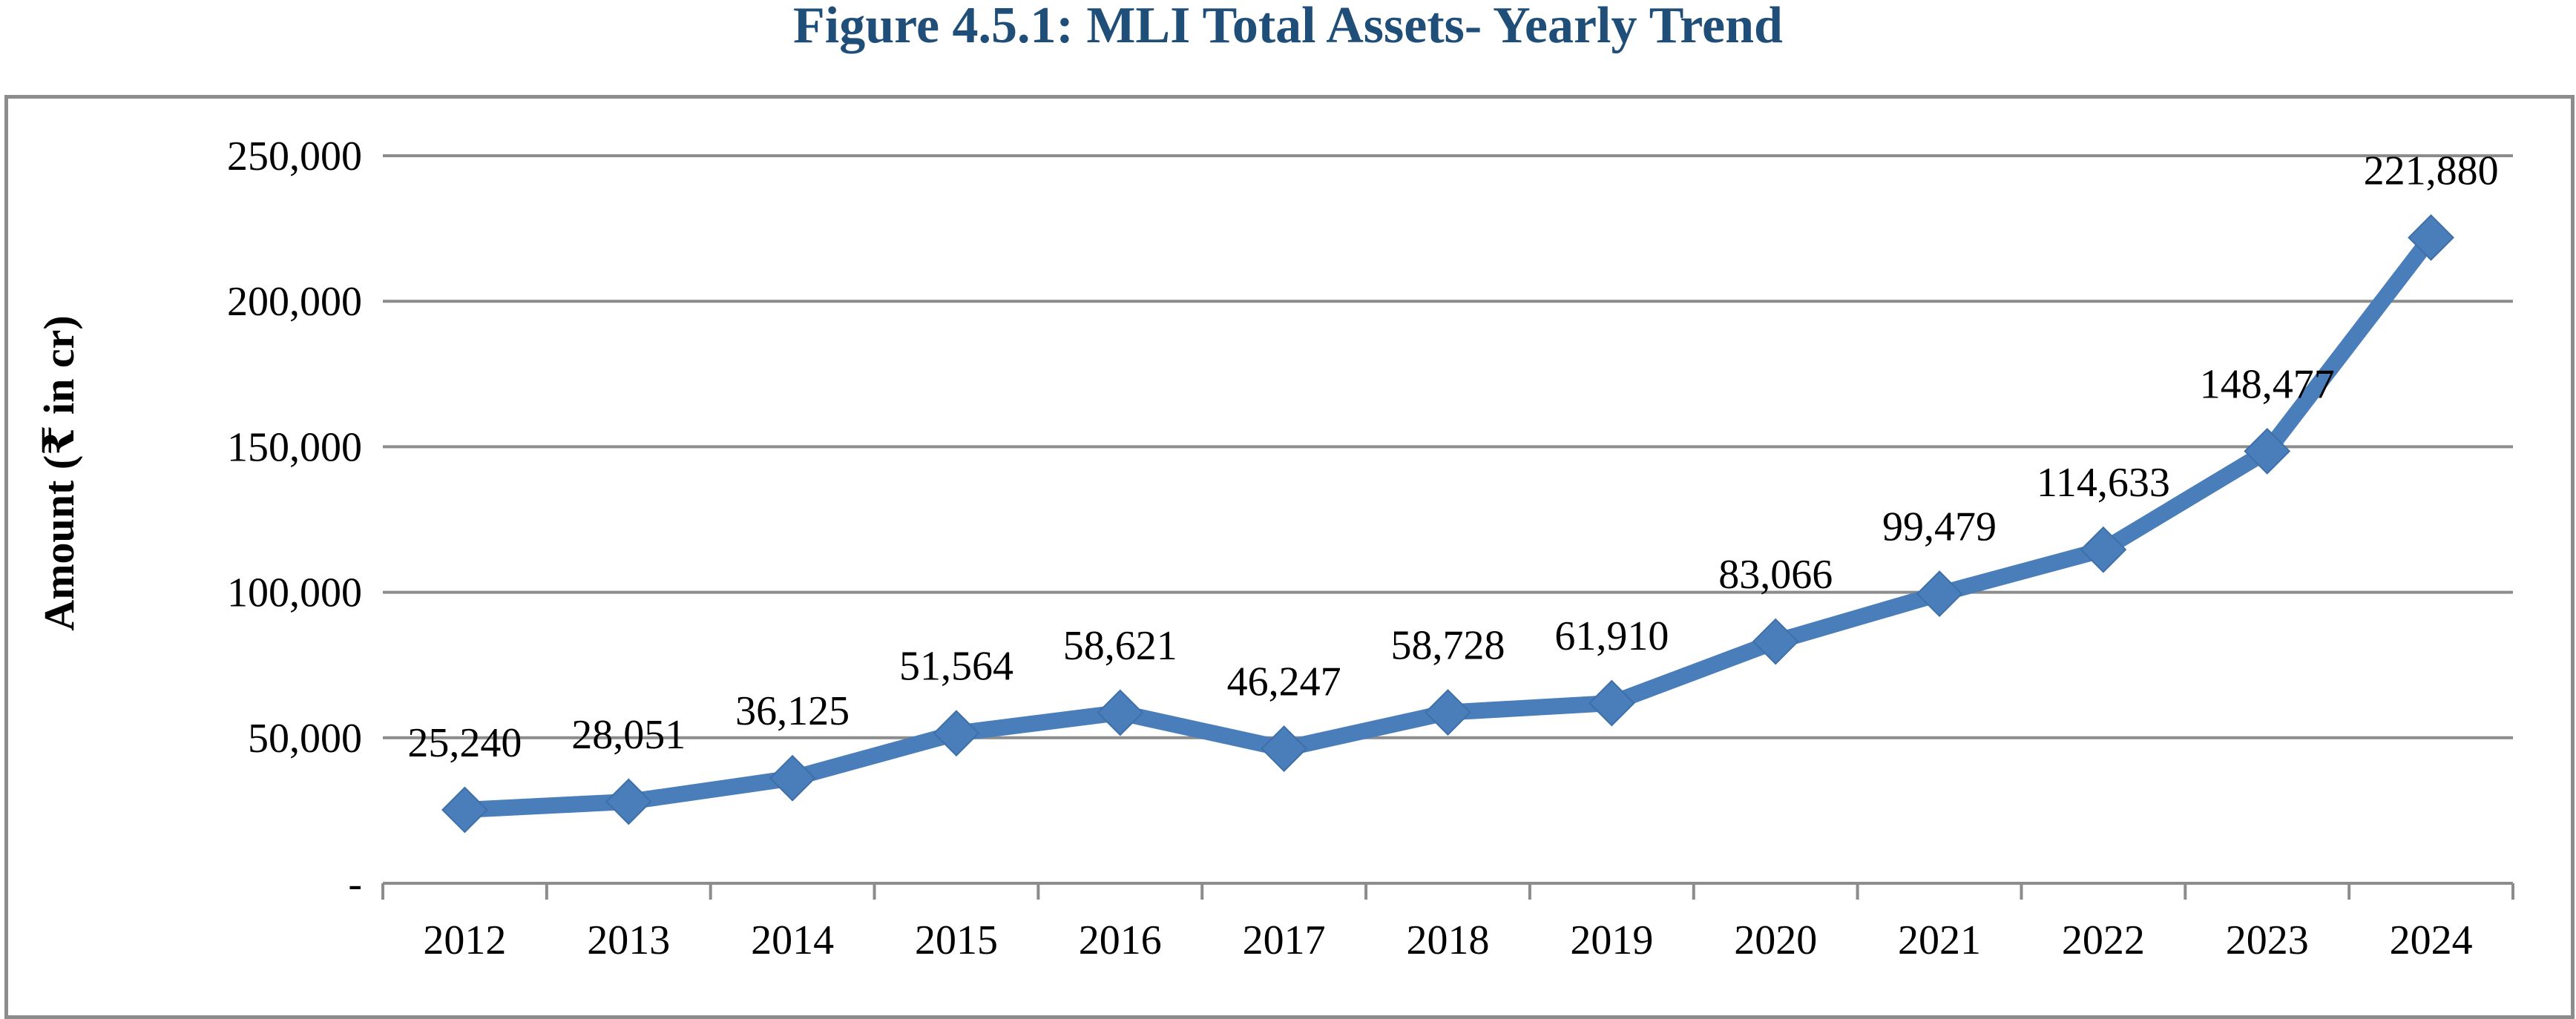 This screenshot has height=1019, width=2576. I want to click on x-tick-label: 2020, so click(1776, 940).